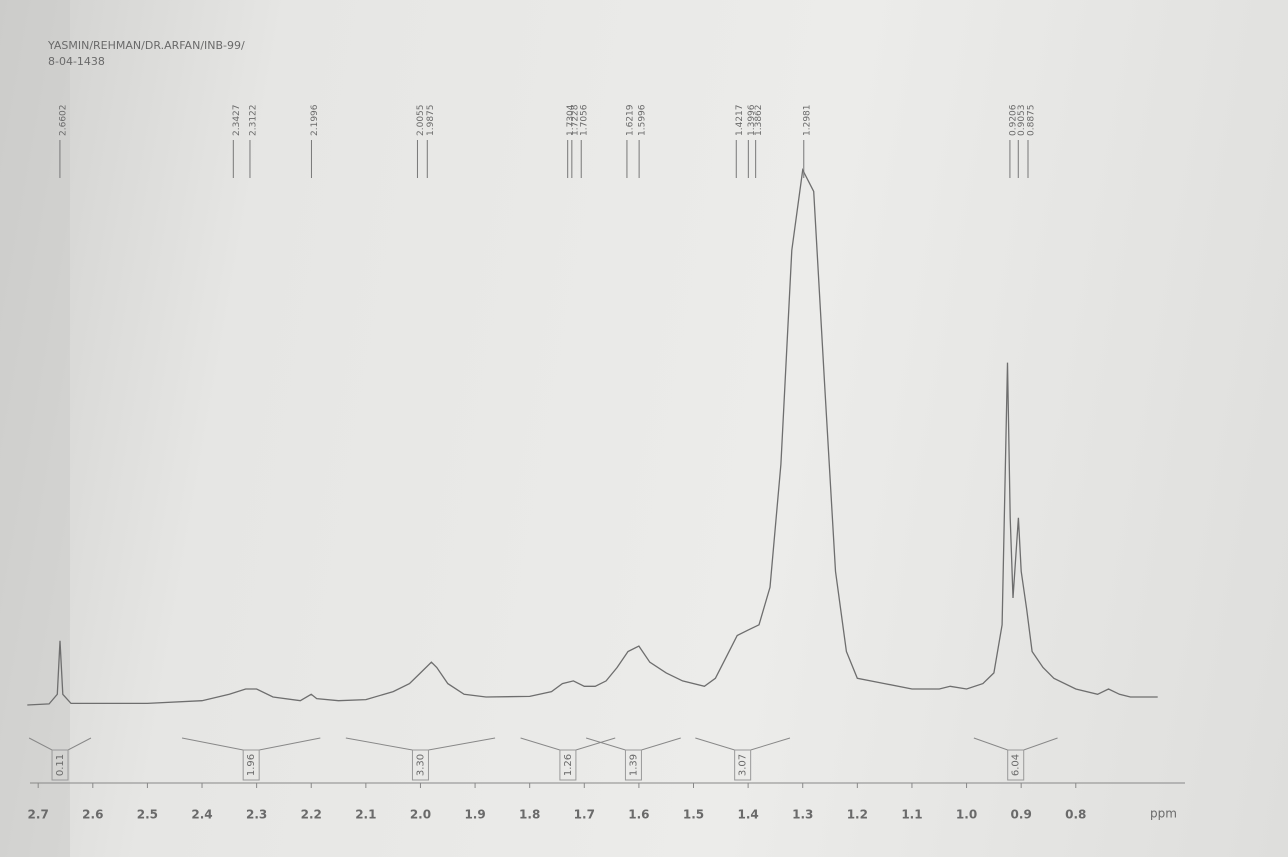 The width and height of the screenshot is (1288, 857). What do you see at coordinates (421, 121) in the screenshot?
I see `peak-label: 2.0055` at bounding box center [421, 121].